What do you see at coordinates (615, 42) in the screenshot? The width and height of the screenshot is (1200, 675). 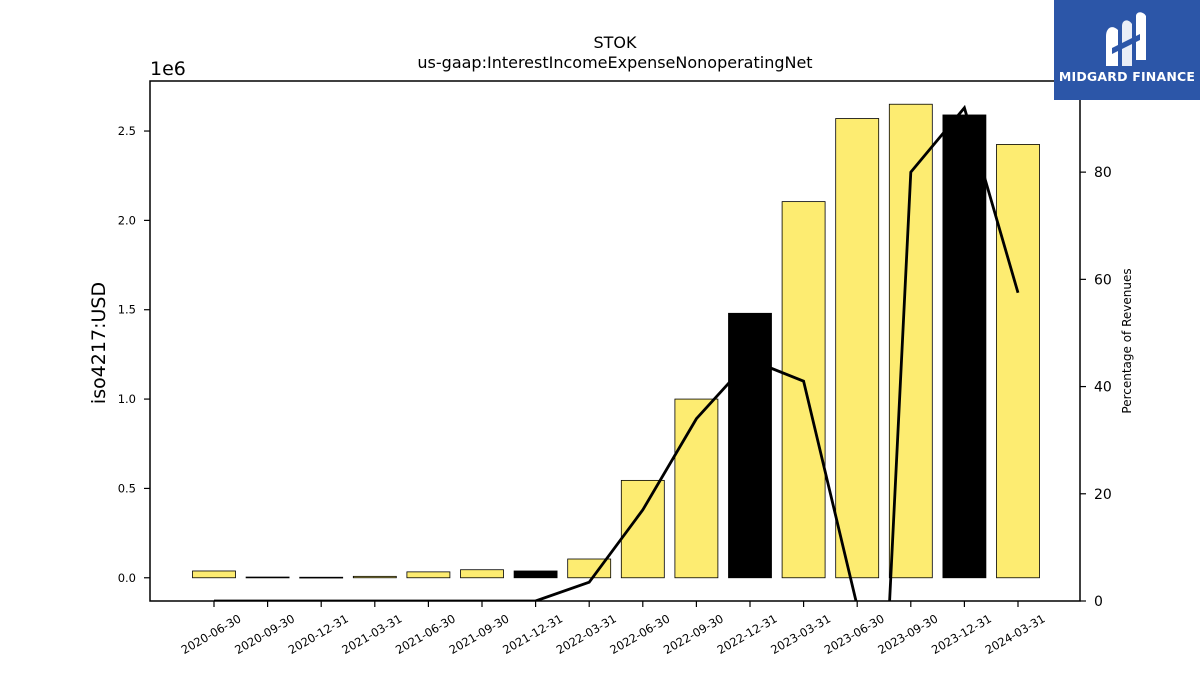 I see `chart-title: STOK` at bounding box center [615, 42].